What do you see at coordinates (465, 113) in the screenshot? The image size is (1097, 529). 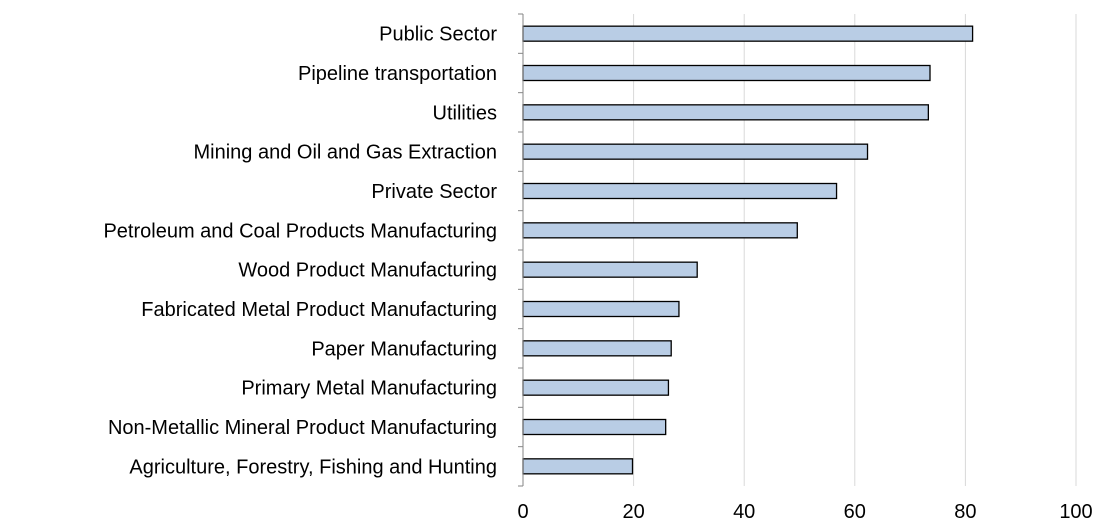 I see `category-label: Utilities` at bounding box center [465, 113].